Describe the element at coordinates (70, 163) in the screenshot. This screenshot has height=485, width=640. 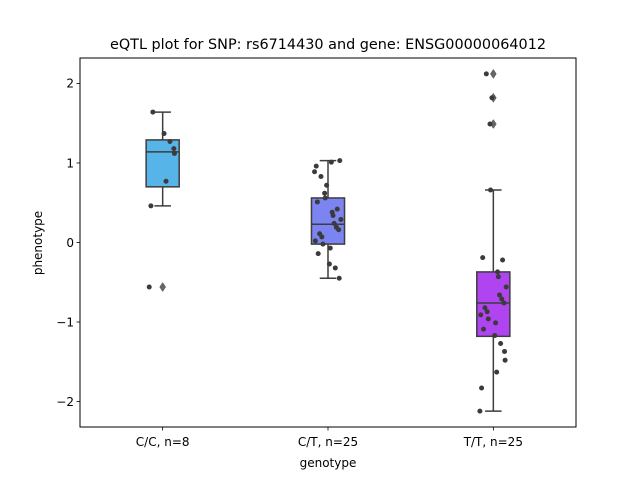
I see `y-tick-label: 1` at that location.